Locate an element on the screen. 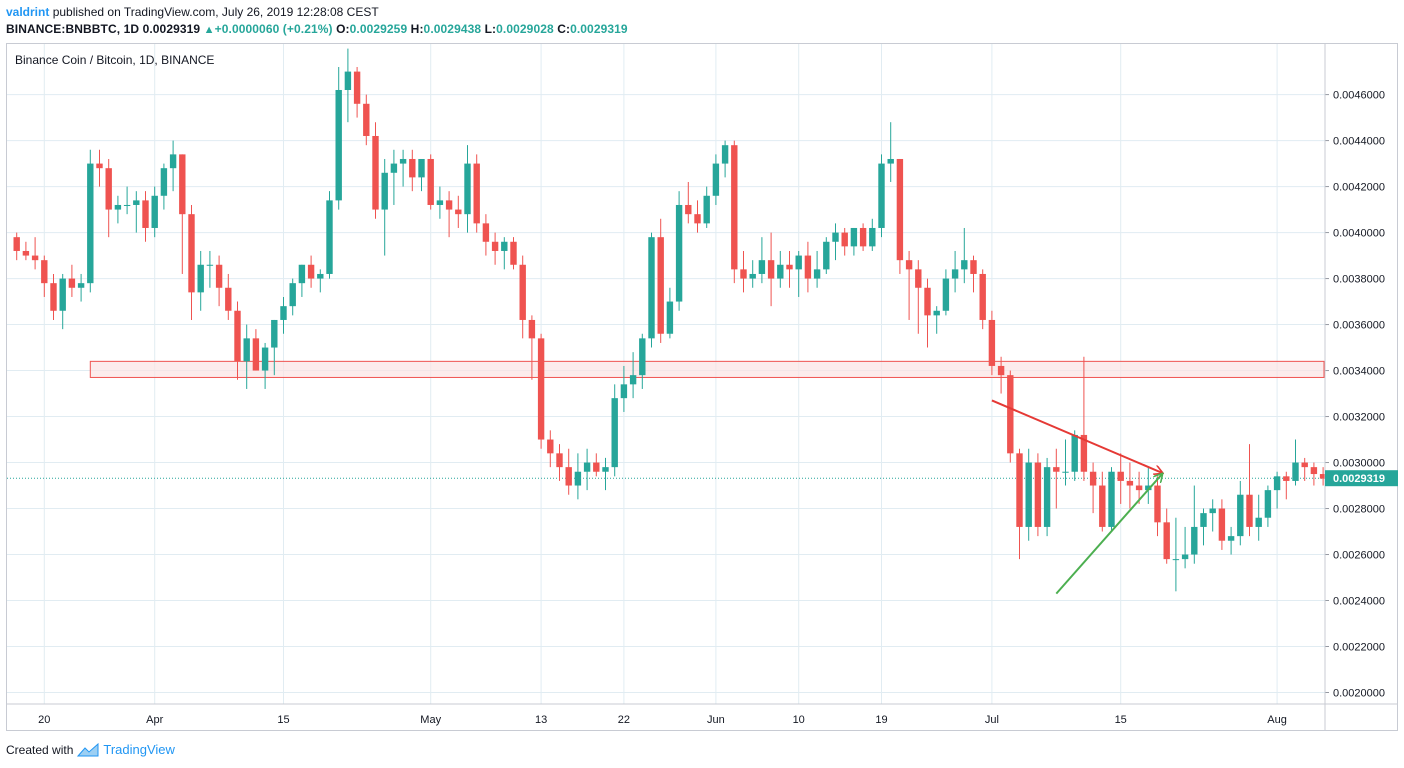 The image size is (1404, 768). open-label: O: is located at coordinates (343, 29).